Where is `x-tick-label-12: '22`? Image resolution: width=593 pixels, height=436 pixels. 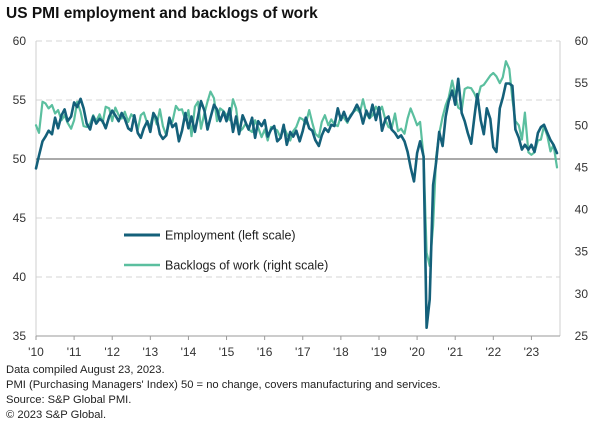
x-tick-label-12: '22 is located at coordinates (493, 352).